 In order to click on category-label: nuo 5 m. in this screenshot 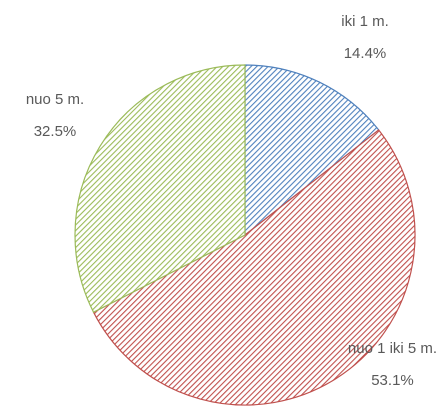, I will do `click(55, 99)`.